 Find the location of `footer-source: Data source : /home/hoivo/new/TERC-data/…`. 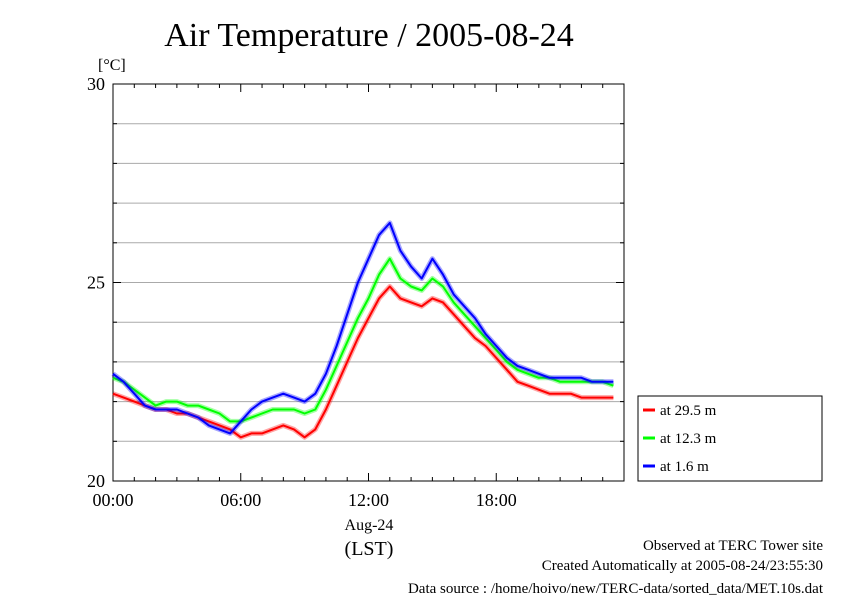

footer-source: Data source : /home/hoivo/new/TERC-data/… is located at coordinates (616, 588).